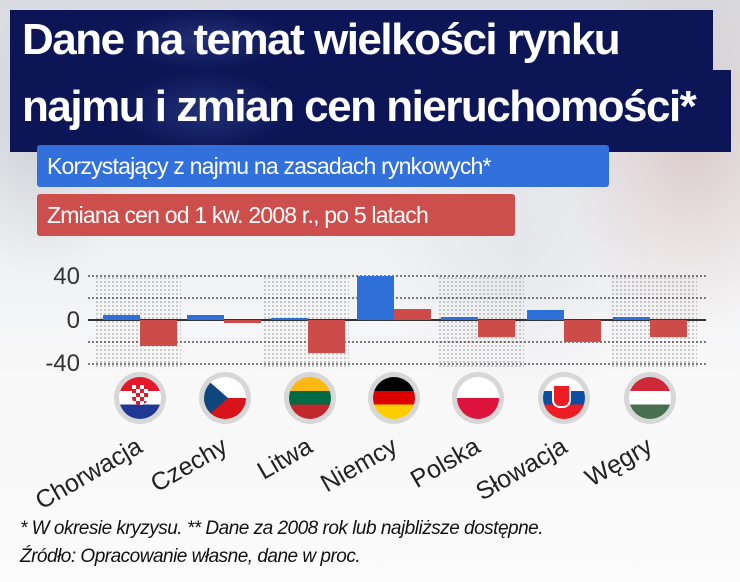  Describe the element at coordinates (370, 111) in the screenshot. I see `chart-title-line-2: najmu i zmian cen nieruchomości*` at that location.